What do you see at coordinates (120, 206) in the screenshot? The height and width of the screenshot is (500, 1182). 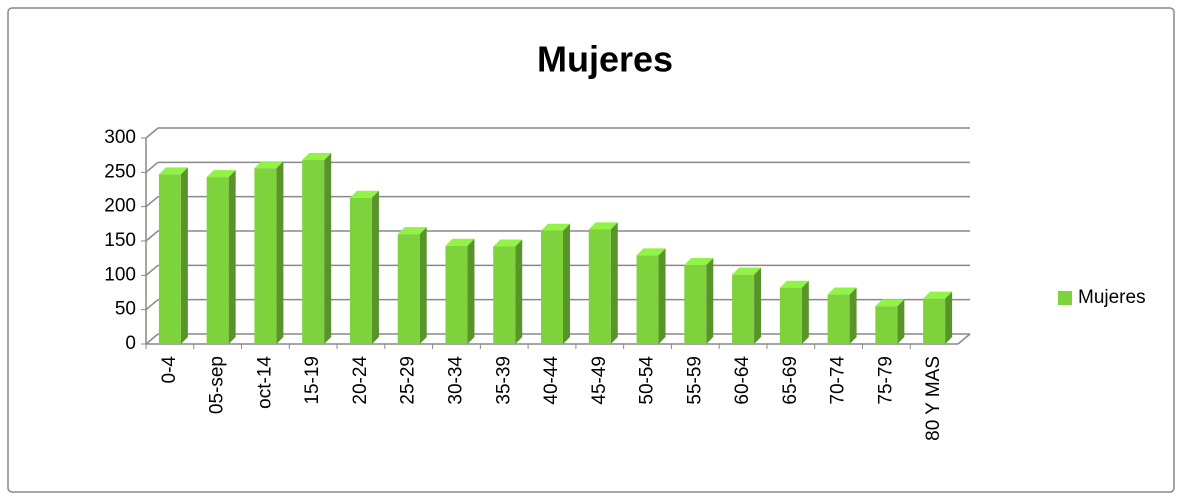 I see `y-tick-label: 200` at bounding box center [120, 206].